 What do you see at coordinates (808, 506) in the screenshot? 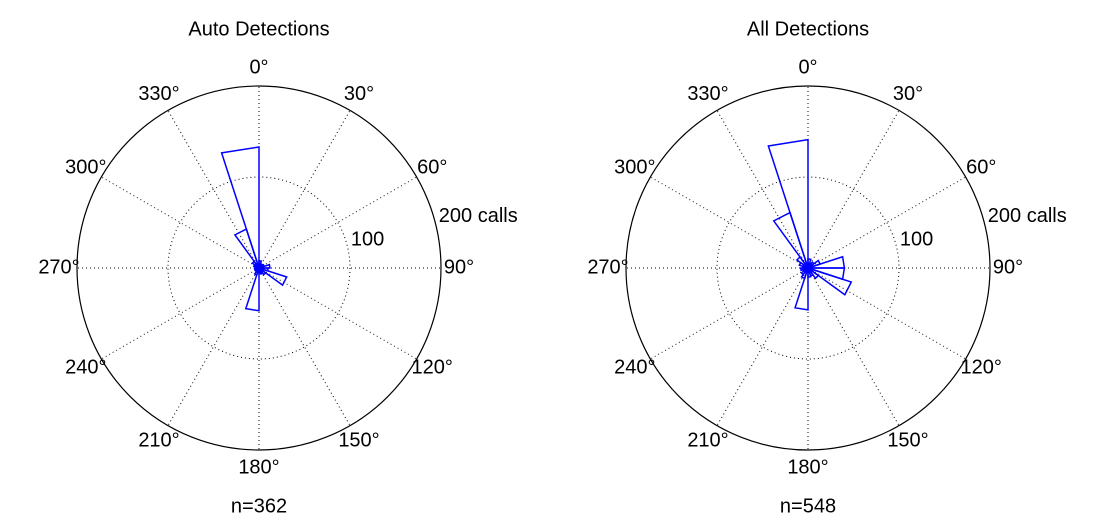
I see `x-label: n=548` at bounding box center [808, 506].